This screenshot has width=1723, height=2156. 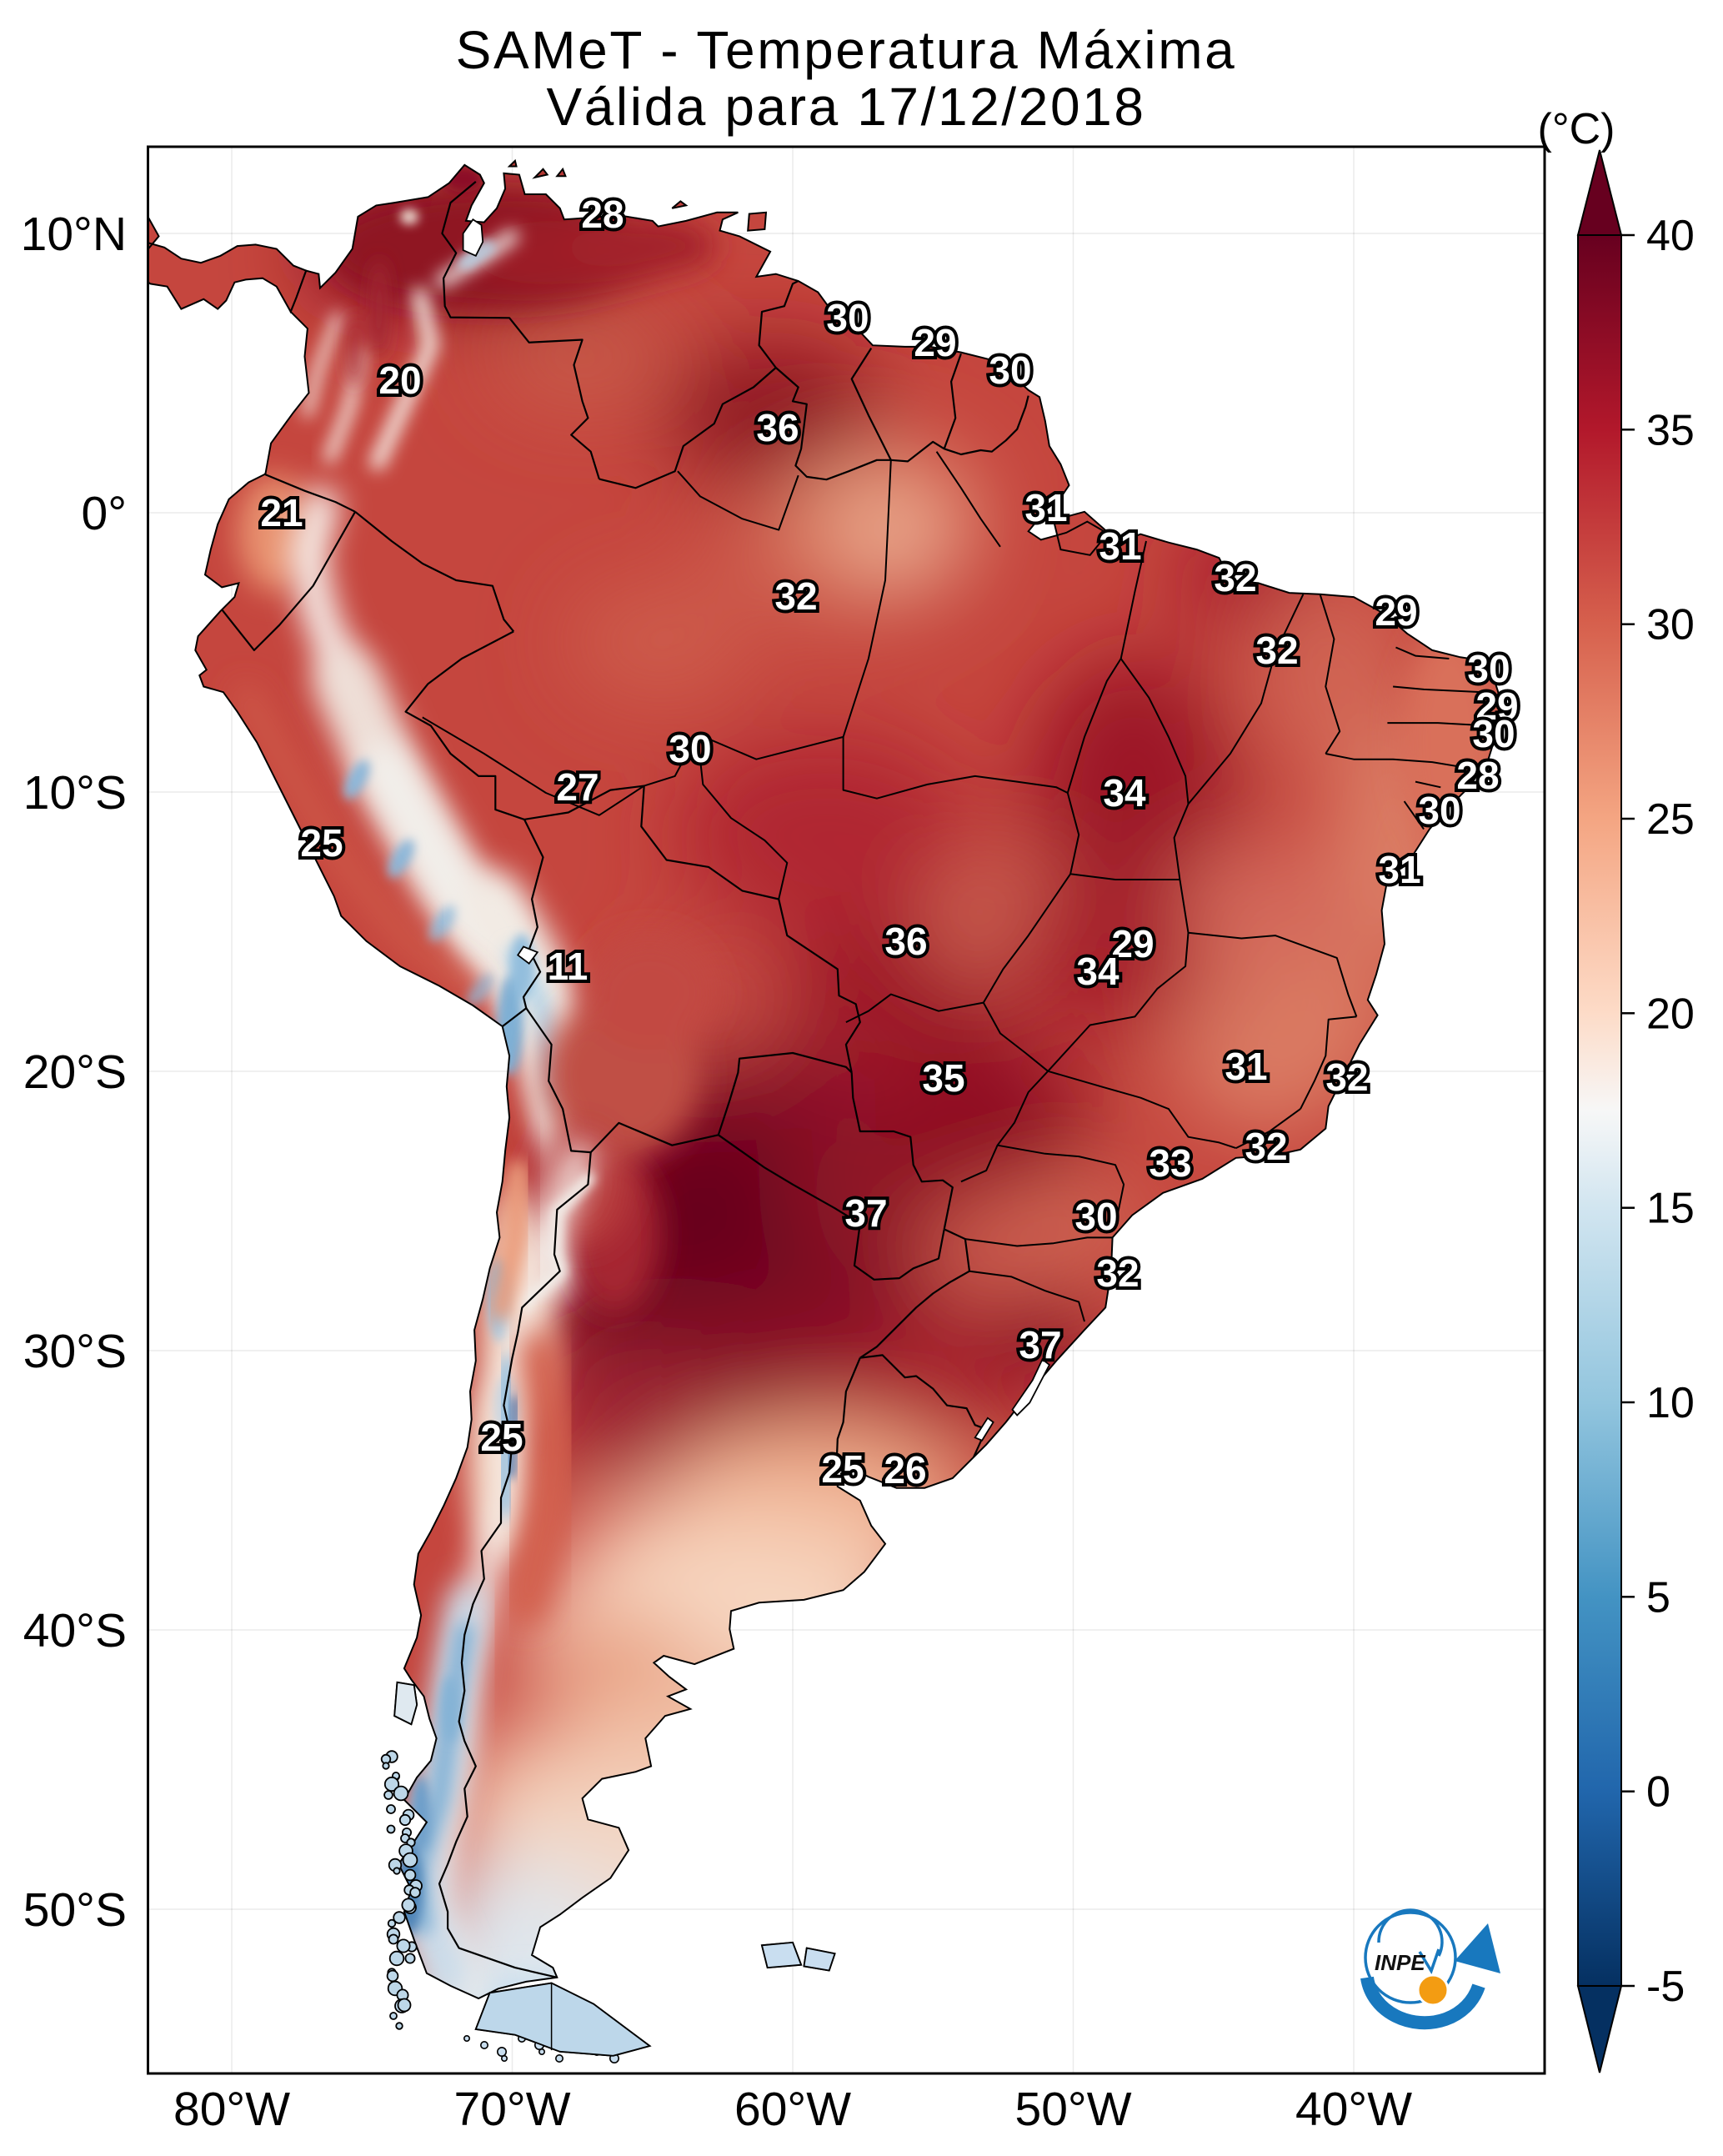 What do you see at coordinates (905, 1470) in the screenshot?
I see `svg-text: 26` at bounding box center [905, 1470].